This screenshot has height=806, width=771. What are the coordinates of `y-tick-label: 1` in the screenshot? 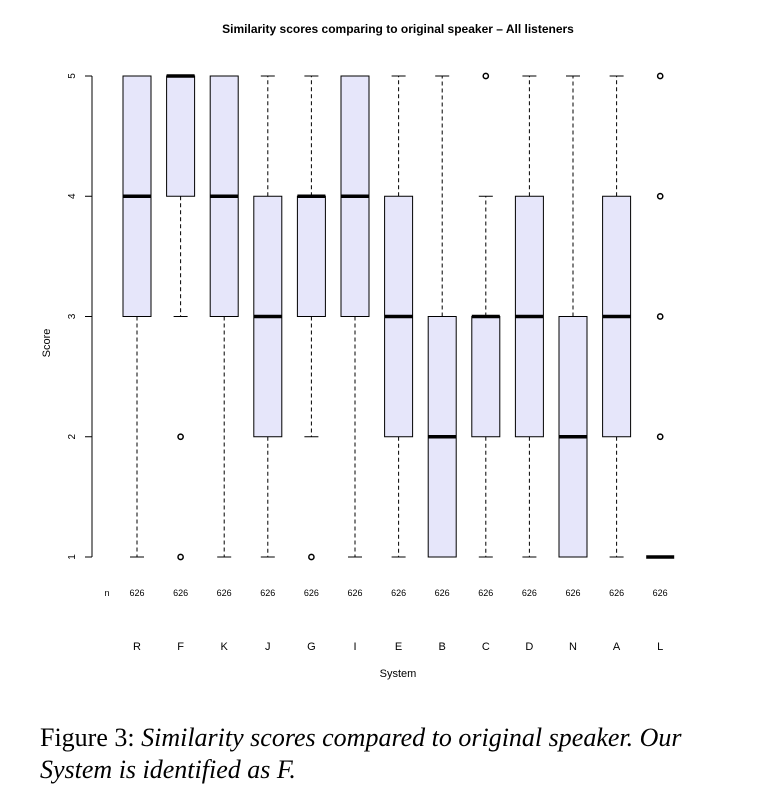 It's located at (72, 557).